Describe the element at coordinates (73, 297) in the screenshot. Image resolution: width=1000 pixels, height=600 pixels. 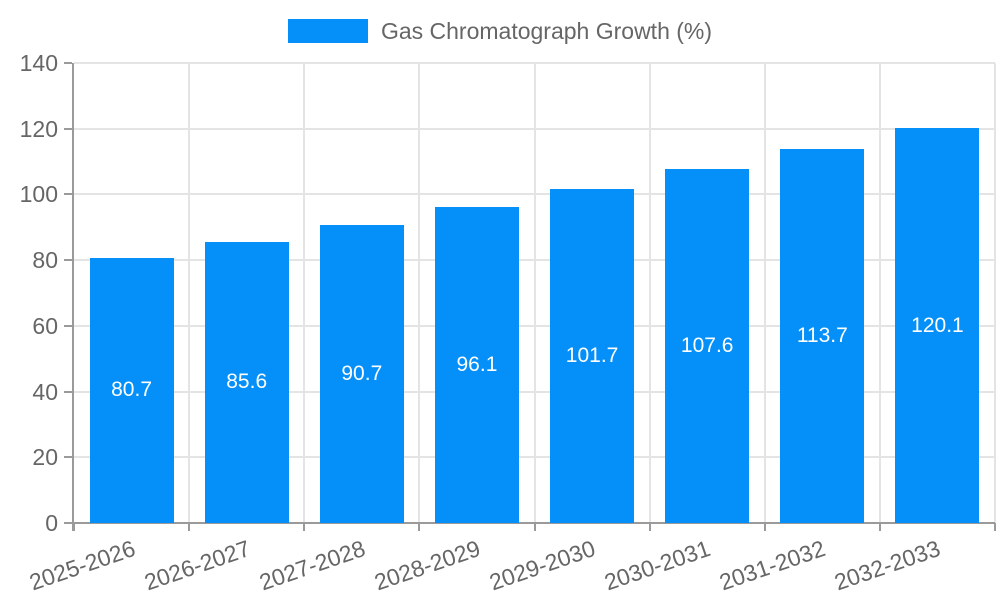
I see `y-axis-line` at that location.